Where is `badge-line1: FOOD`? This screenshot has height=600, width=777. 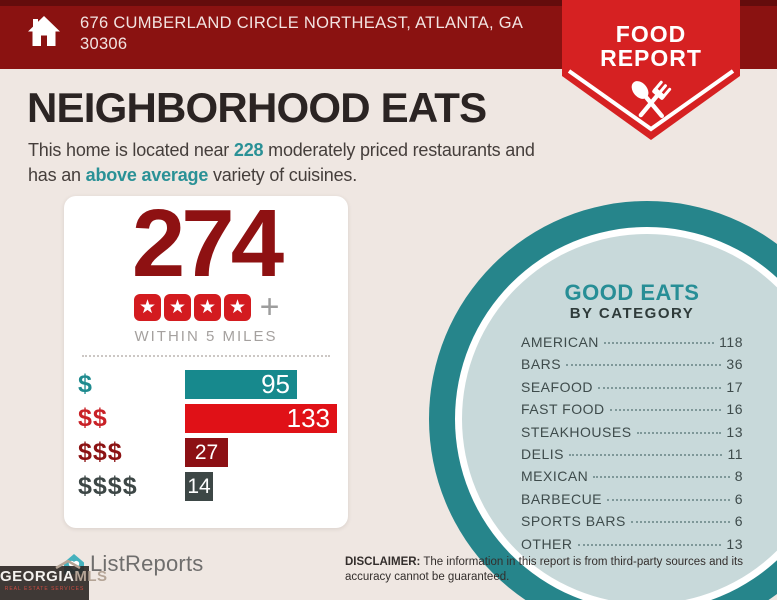
badge-line1: FOOD is located at coordinates (651, 34).